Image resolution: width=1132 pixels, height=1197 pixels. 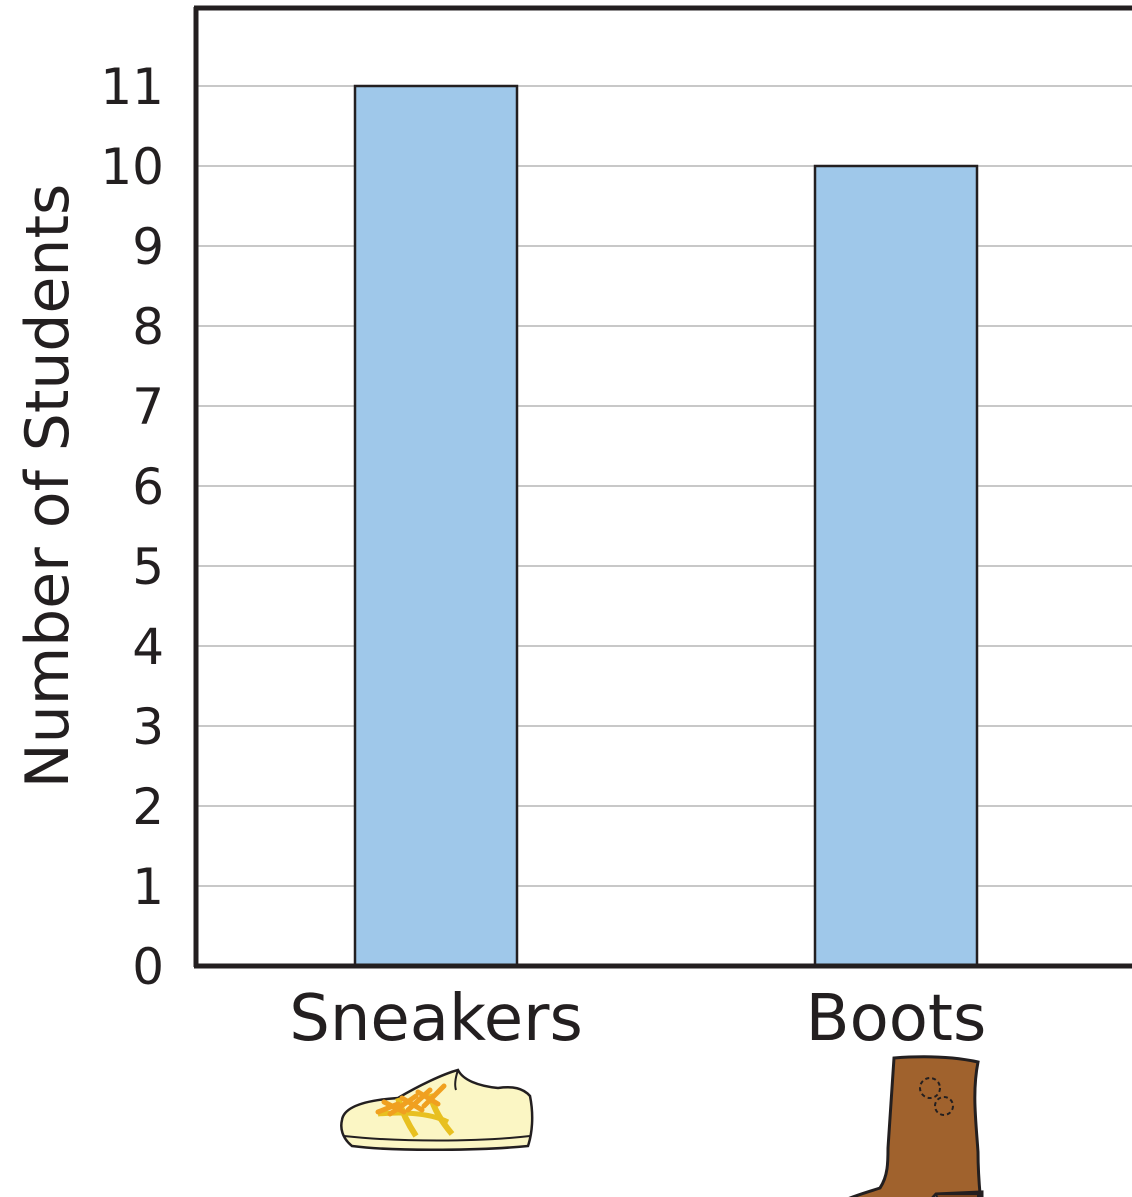 I want to click on y-tick-label: 7, so click(x=148, y=407).